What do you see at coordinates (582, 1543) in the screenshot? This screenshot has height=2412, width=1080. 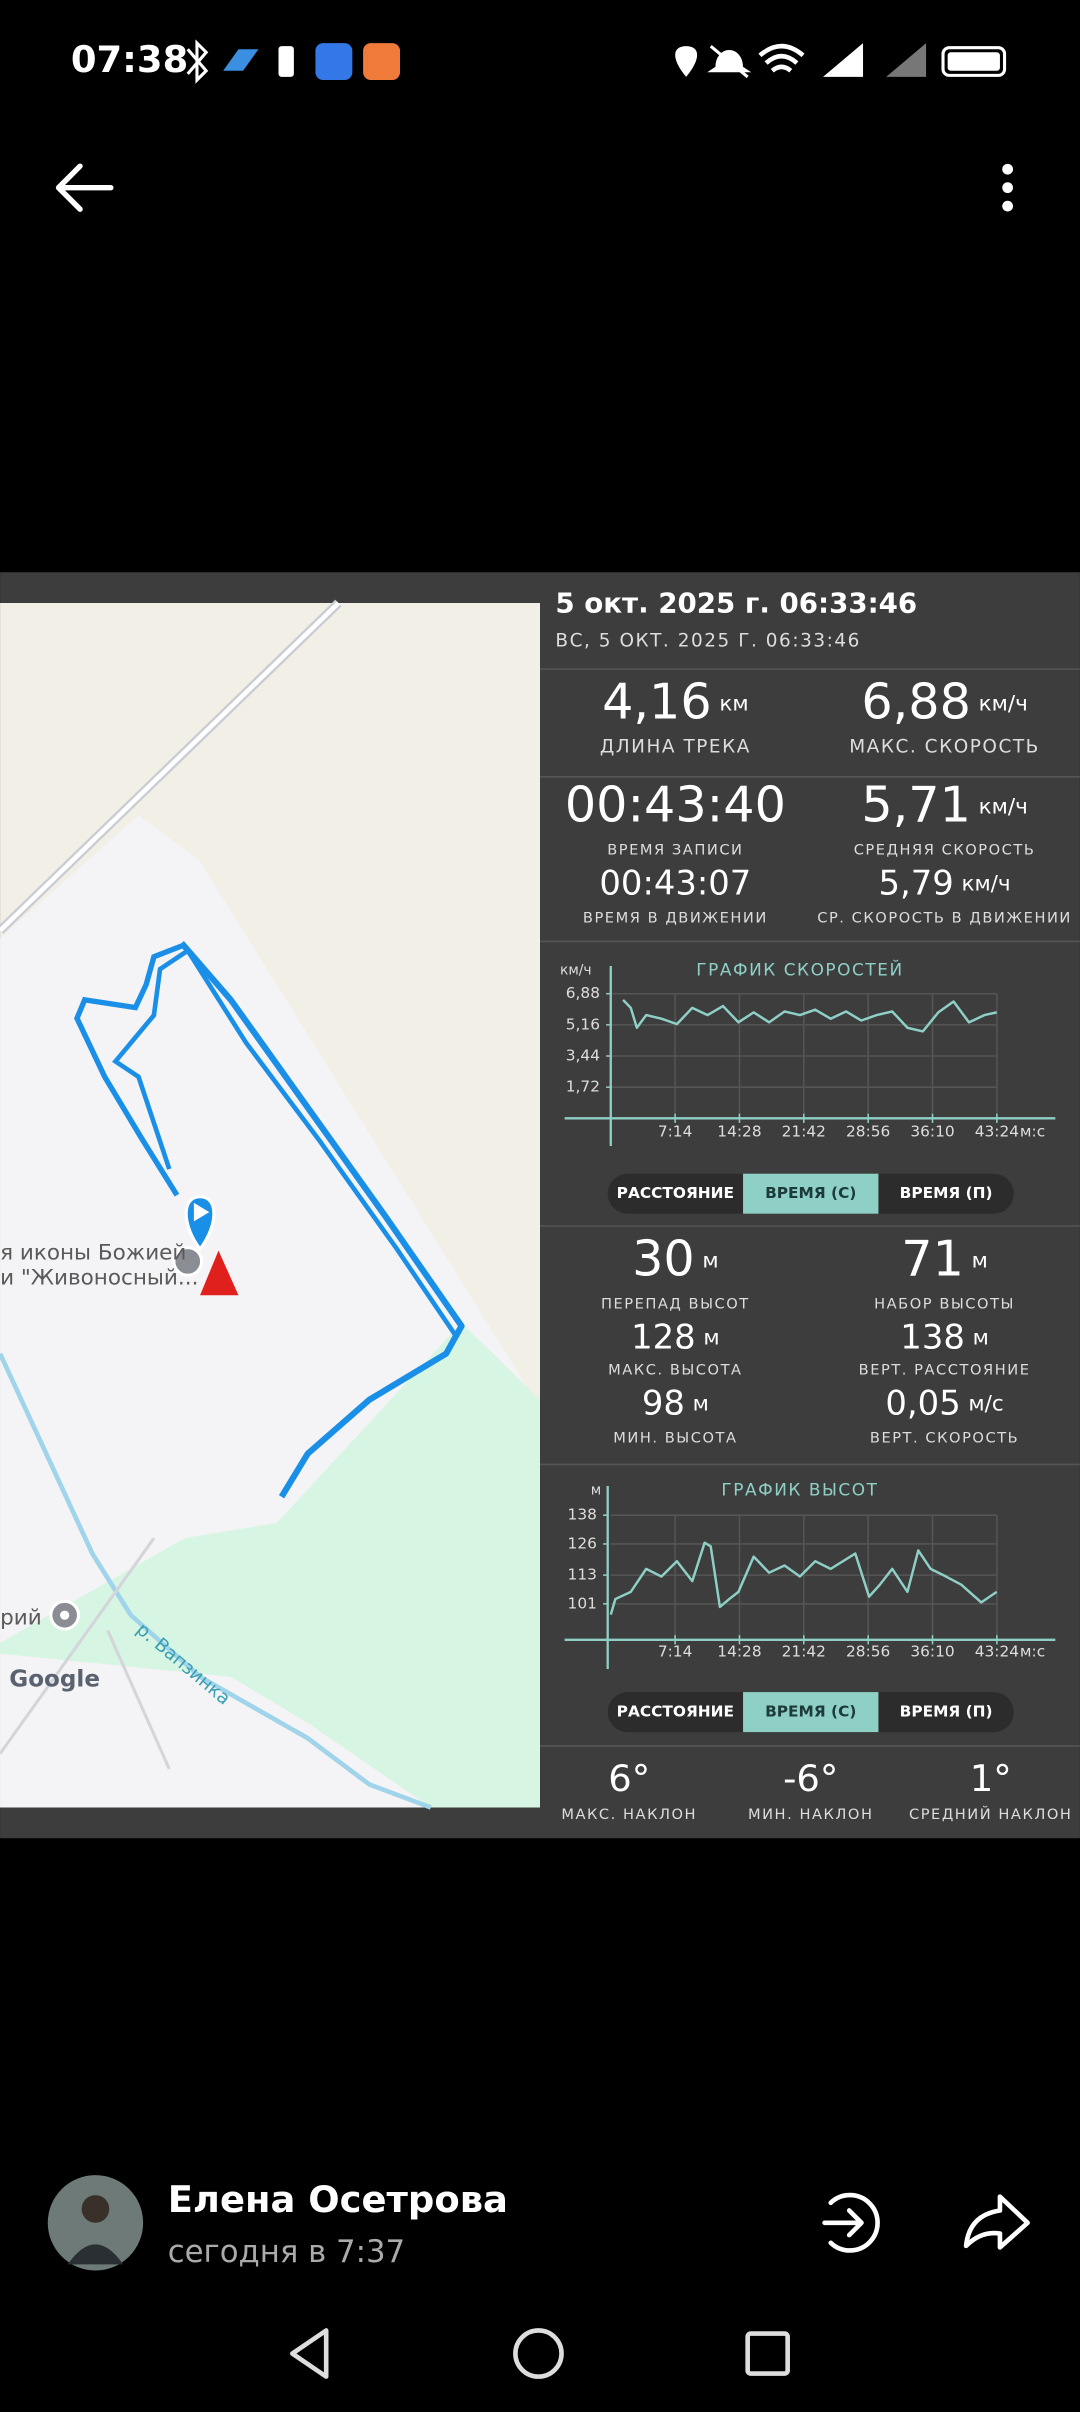 I see `y-tick-label: 126` at bounding box center [582, 1543].